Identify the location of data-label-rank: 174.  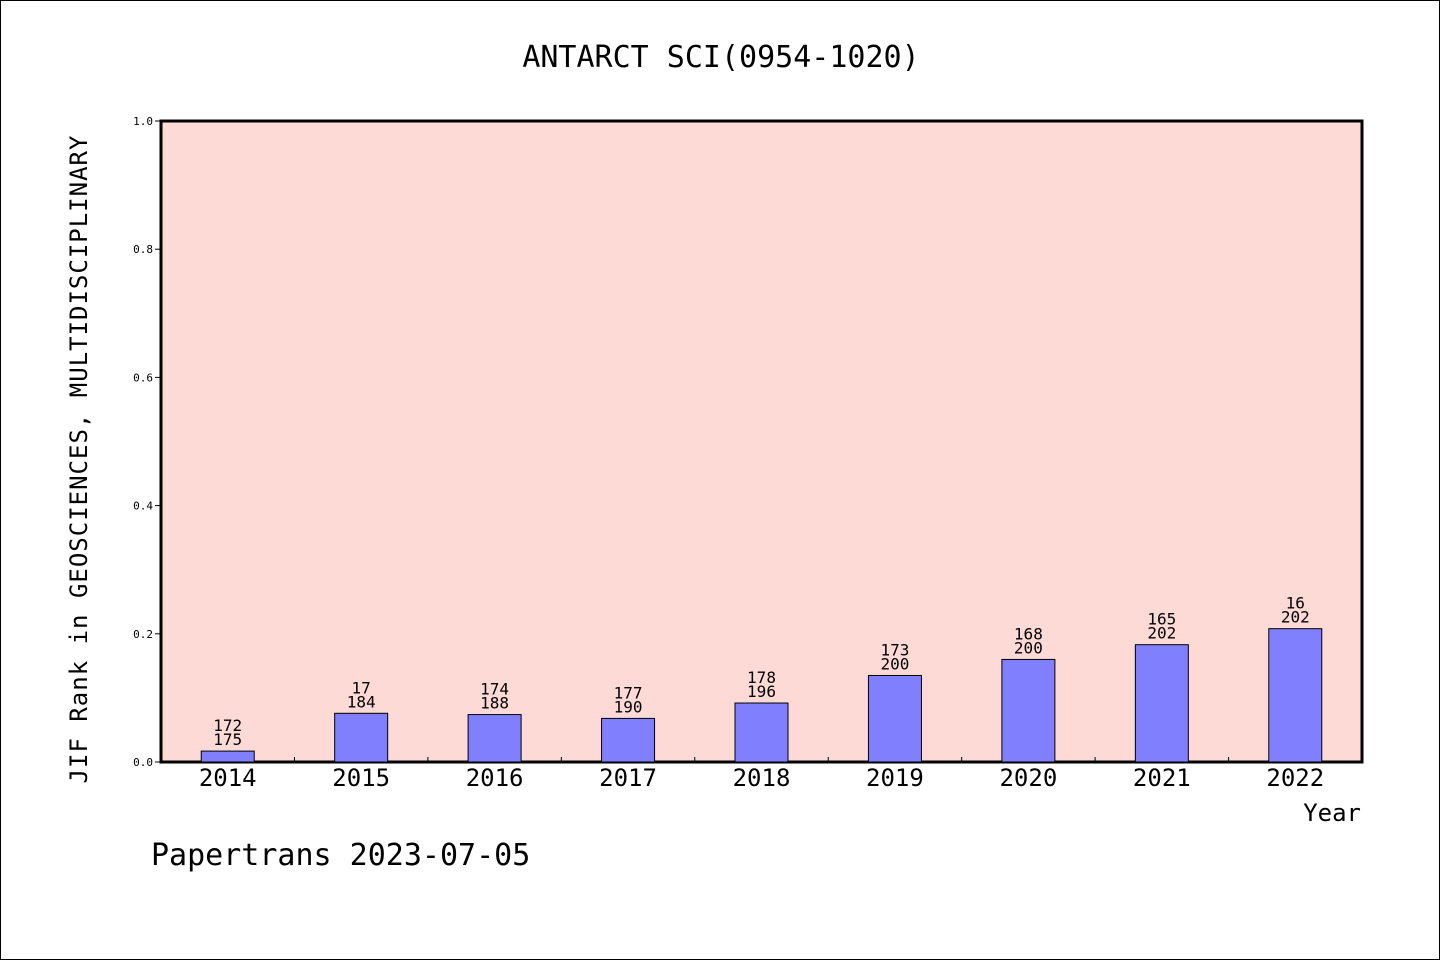
(494, 689).